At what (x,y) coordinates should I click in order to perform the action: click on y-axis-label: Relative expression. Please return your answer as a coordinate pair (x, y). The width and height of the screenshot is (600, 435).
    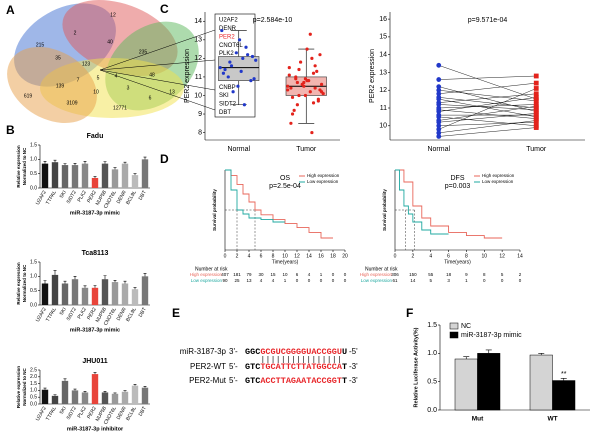
    Looking at the image, I should click on (18, 283).